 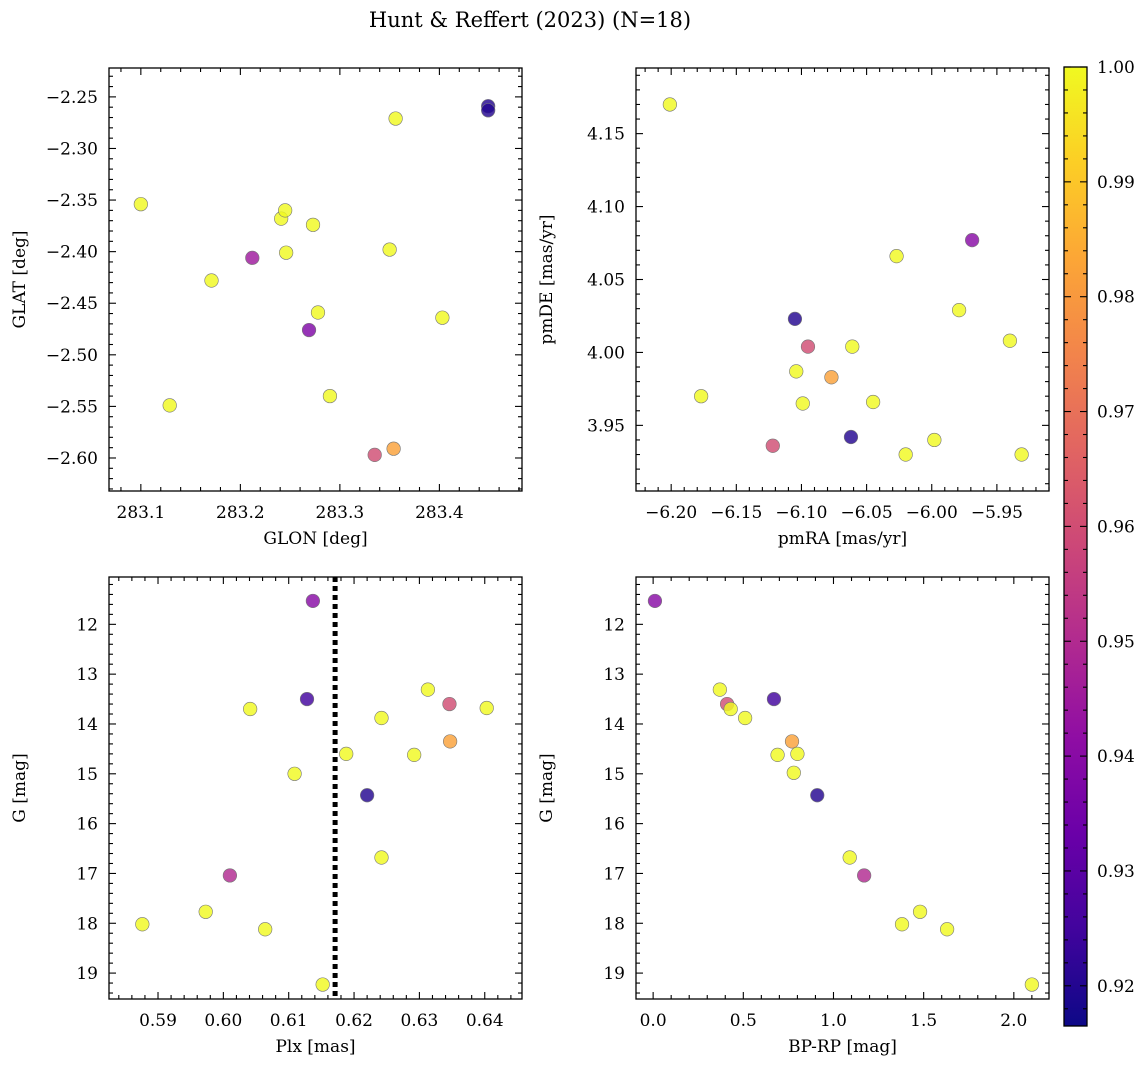 What do you see at coordinates (547, 279) in the screenshot?
I see `y-axis-label: pmDE [mas/yr]` at bounding box center [547, 279].